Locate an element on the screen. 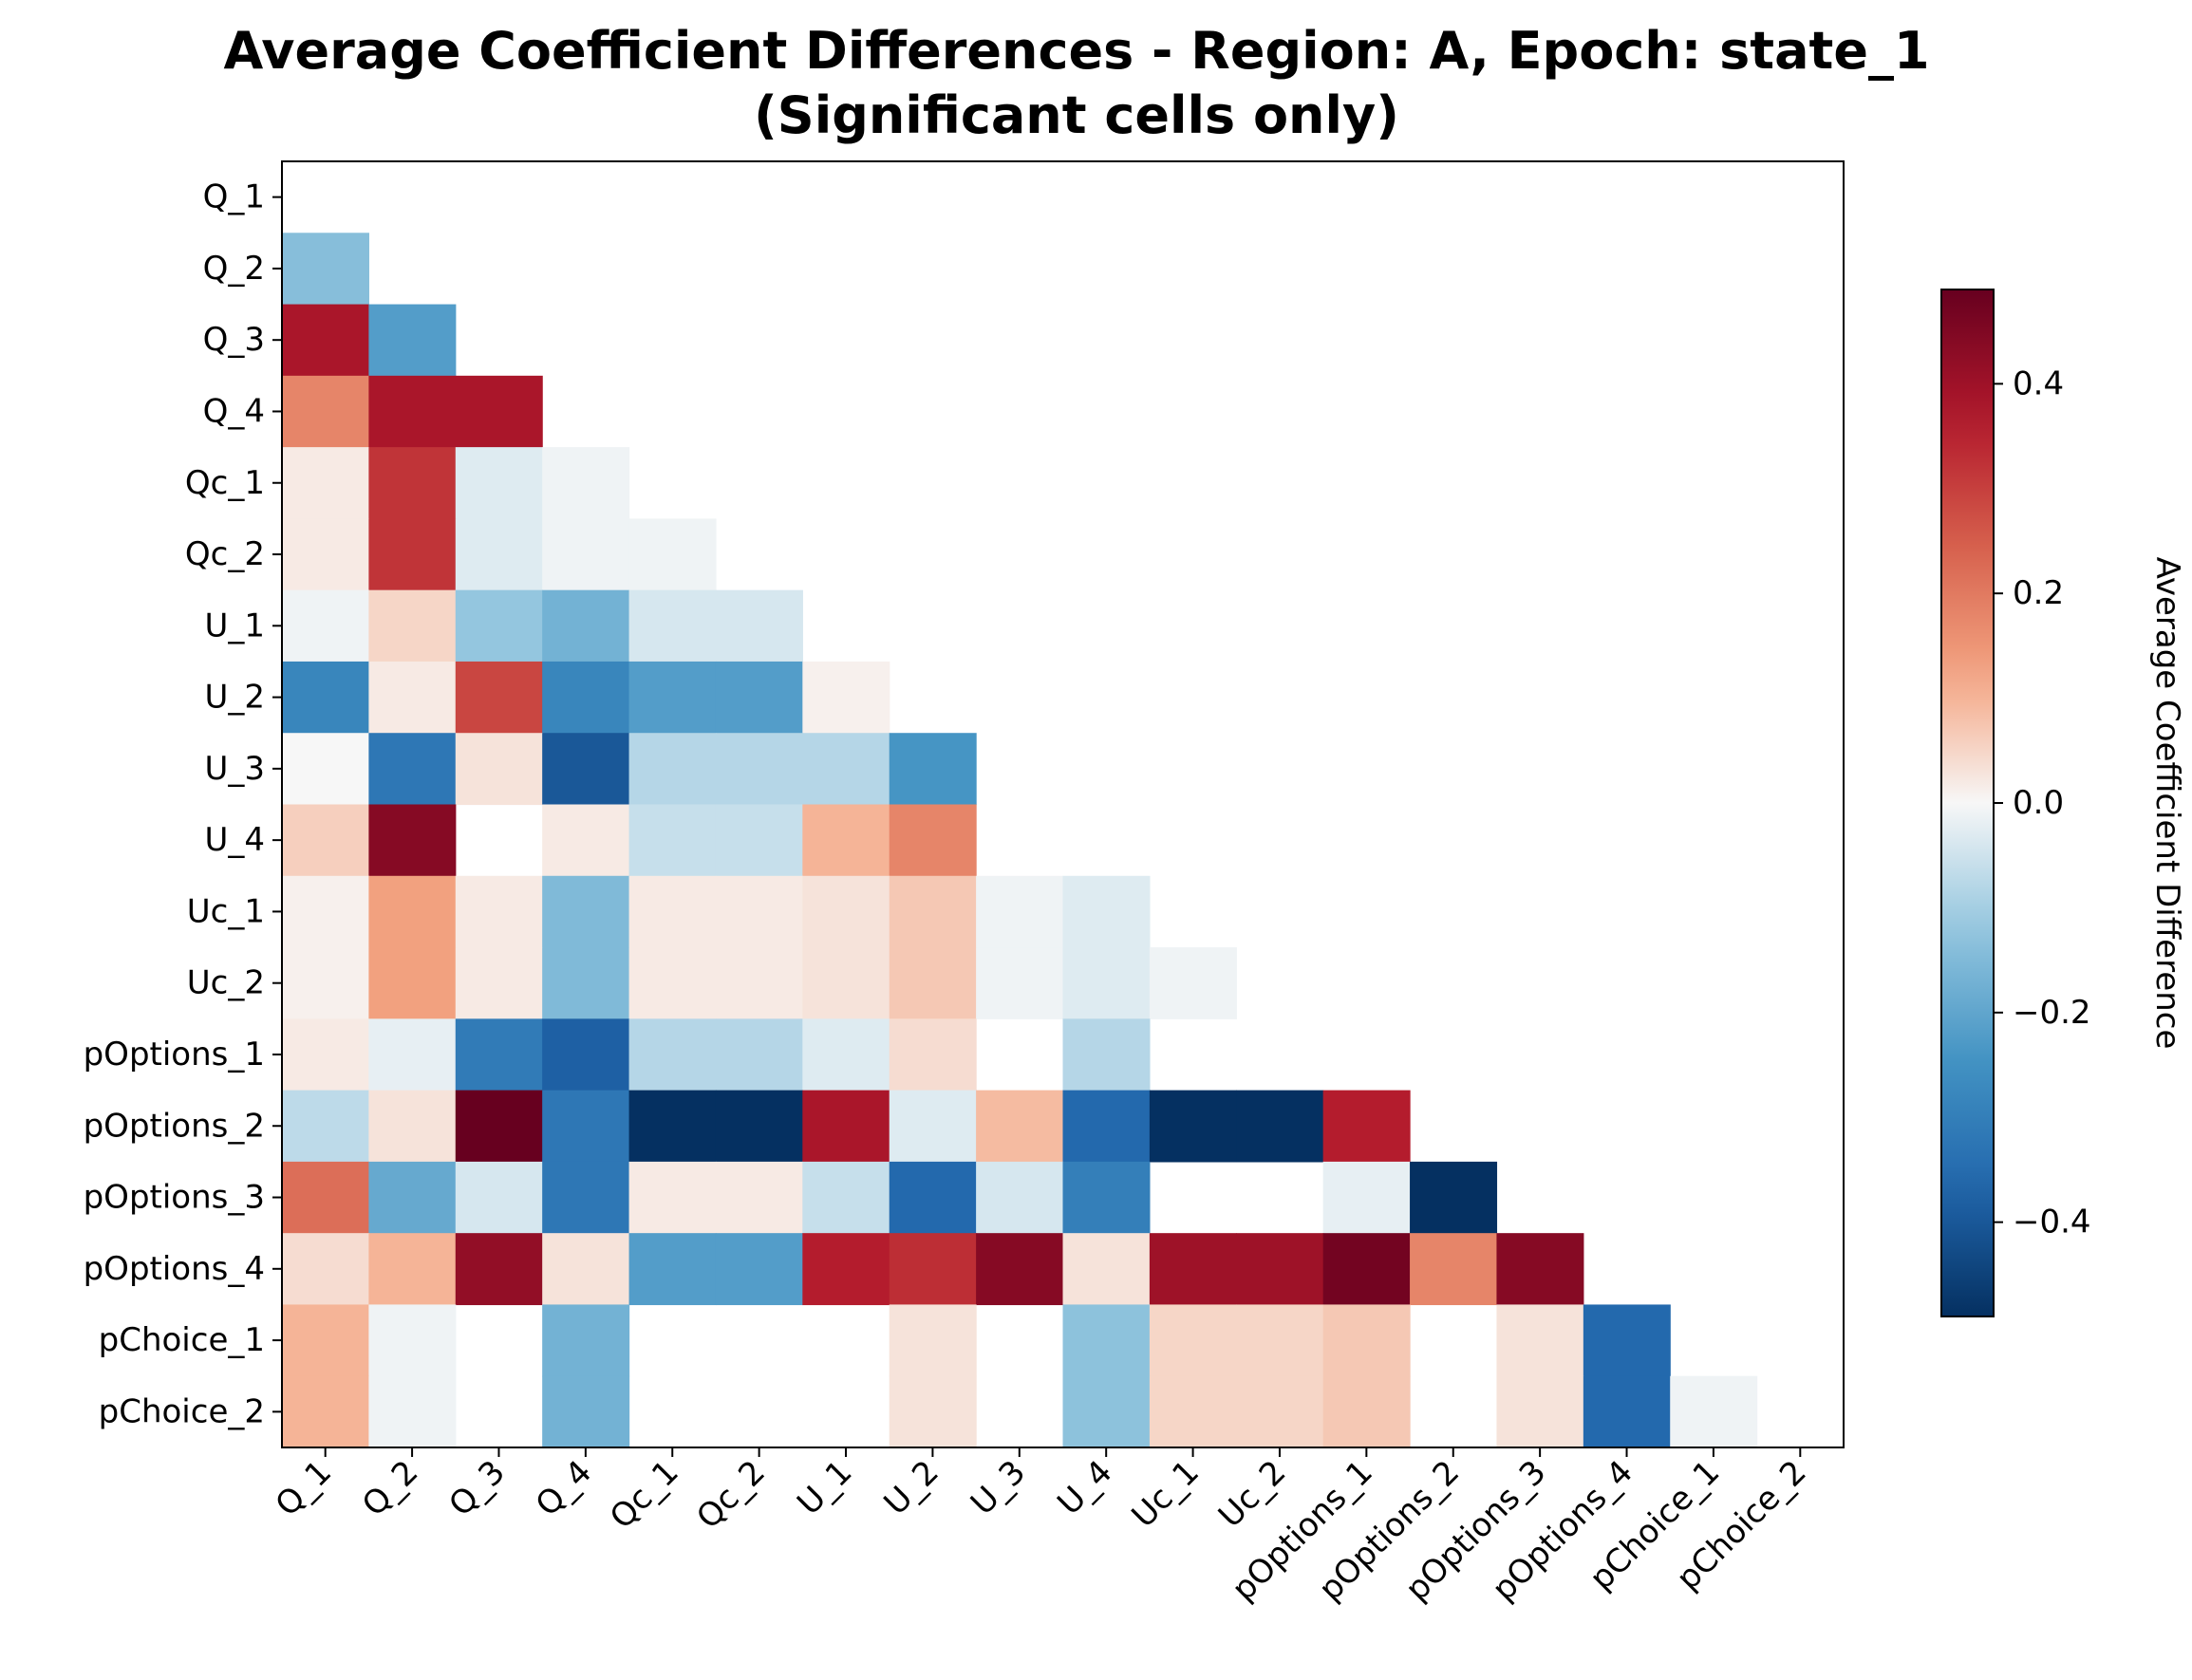 The image size is (2192, 1680). y-tick-label: Uc_1 is located at coordinates (226, 911).